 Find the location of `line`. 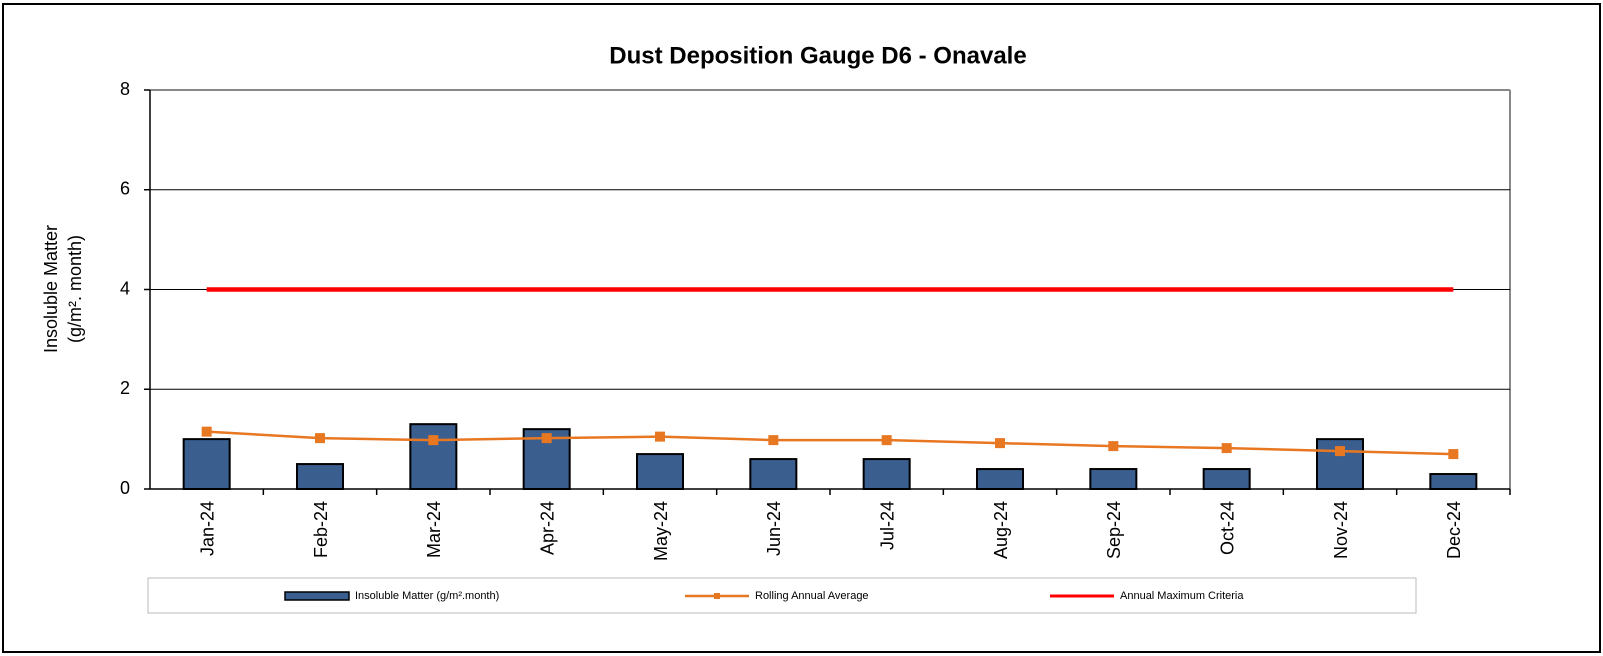

line is located at coordinates (830, 443).